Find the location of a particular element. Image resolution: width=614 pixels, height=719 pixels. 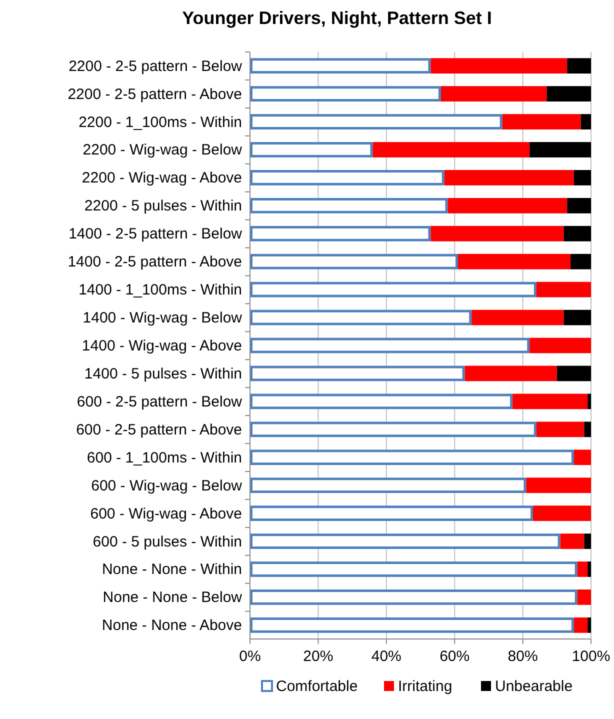

y-tick-label: 1400 - Wig-wag - Above is located at coordinates (162, 346).